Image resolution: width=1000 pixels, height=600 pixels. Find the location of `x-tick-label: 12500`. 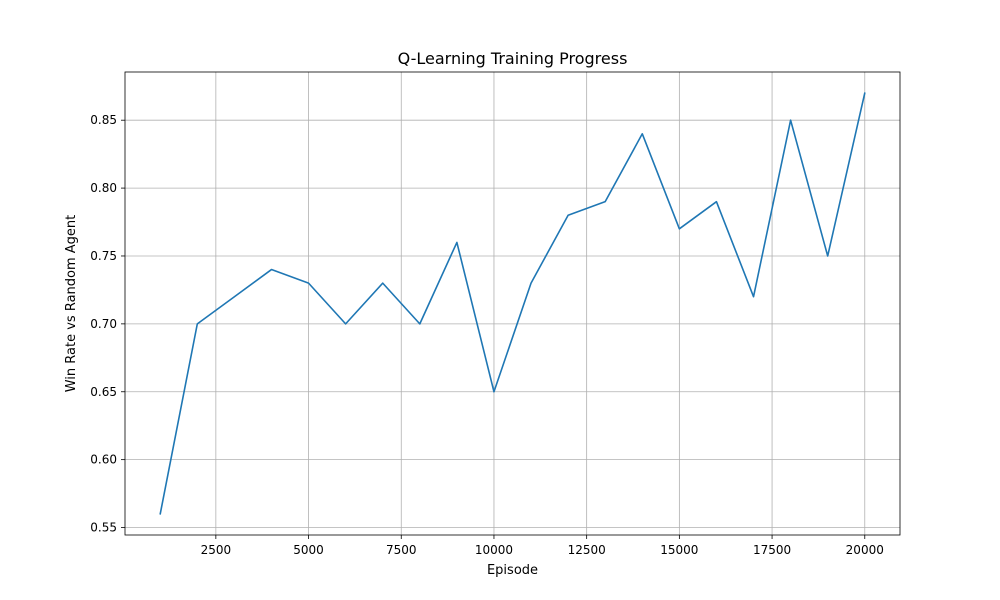

x-tick-label: 12500 is located at coordinates (587, 550).